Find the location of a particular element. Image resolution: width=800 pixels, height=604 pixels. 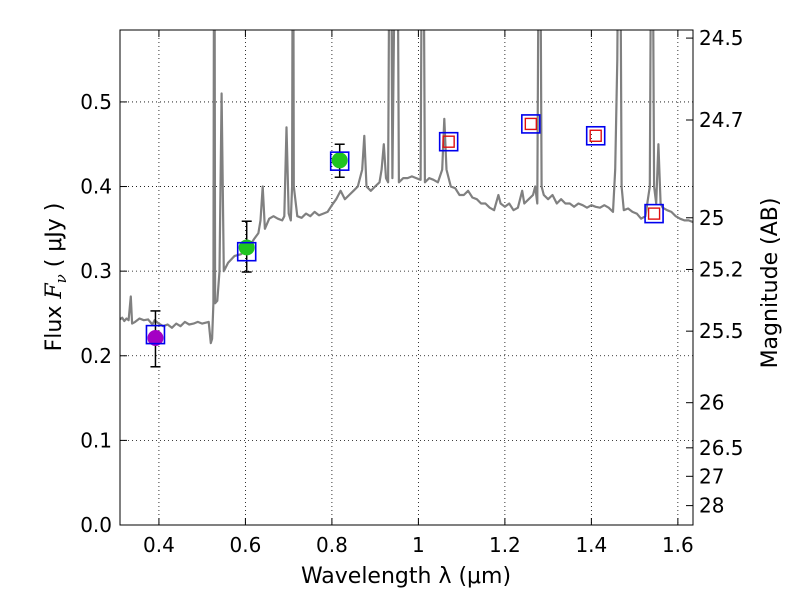

y-tick-label: 0.1 is located at coordinates (96, 440).